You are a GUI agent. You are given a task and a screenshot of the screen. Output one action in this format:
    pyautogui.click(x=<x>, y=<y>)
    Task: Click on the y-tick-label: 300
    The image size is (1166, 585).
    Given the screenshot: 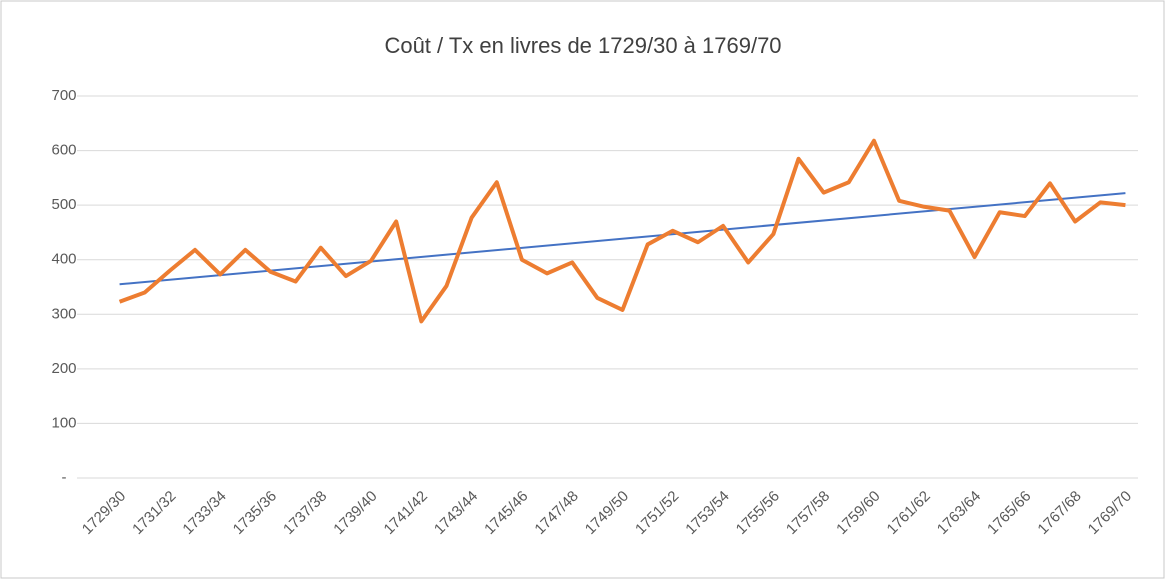 What is the action you would take?
    pyautogui.click(x=63, y=313)
    